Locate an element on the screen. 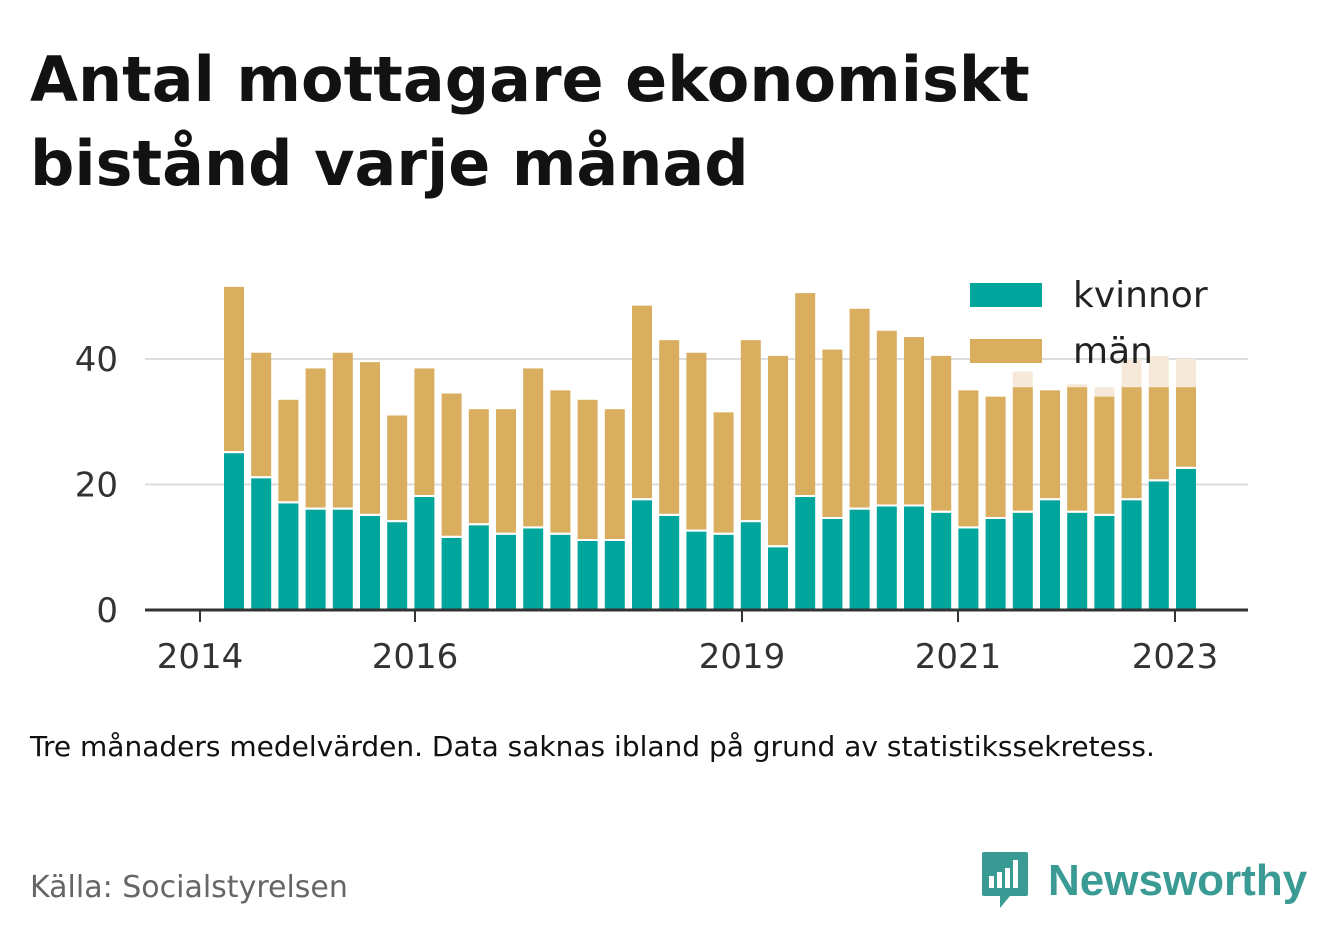  legend: kvinnor män is located at coordinates (1089, 323).